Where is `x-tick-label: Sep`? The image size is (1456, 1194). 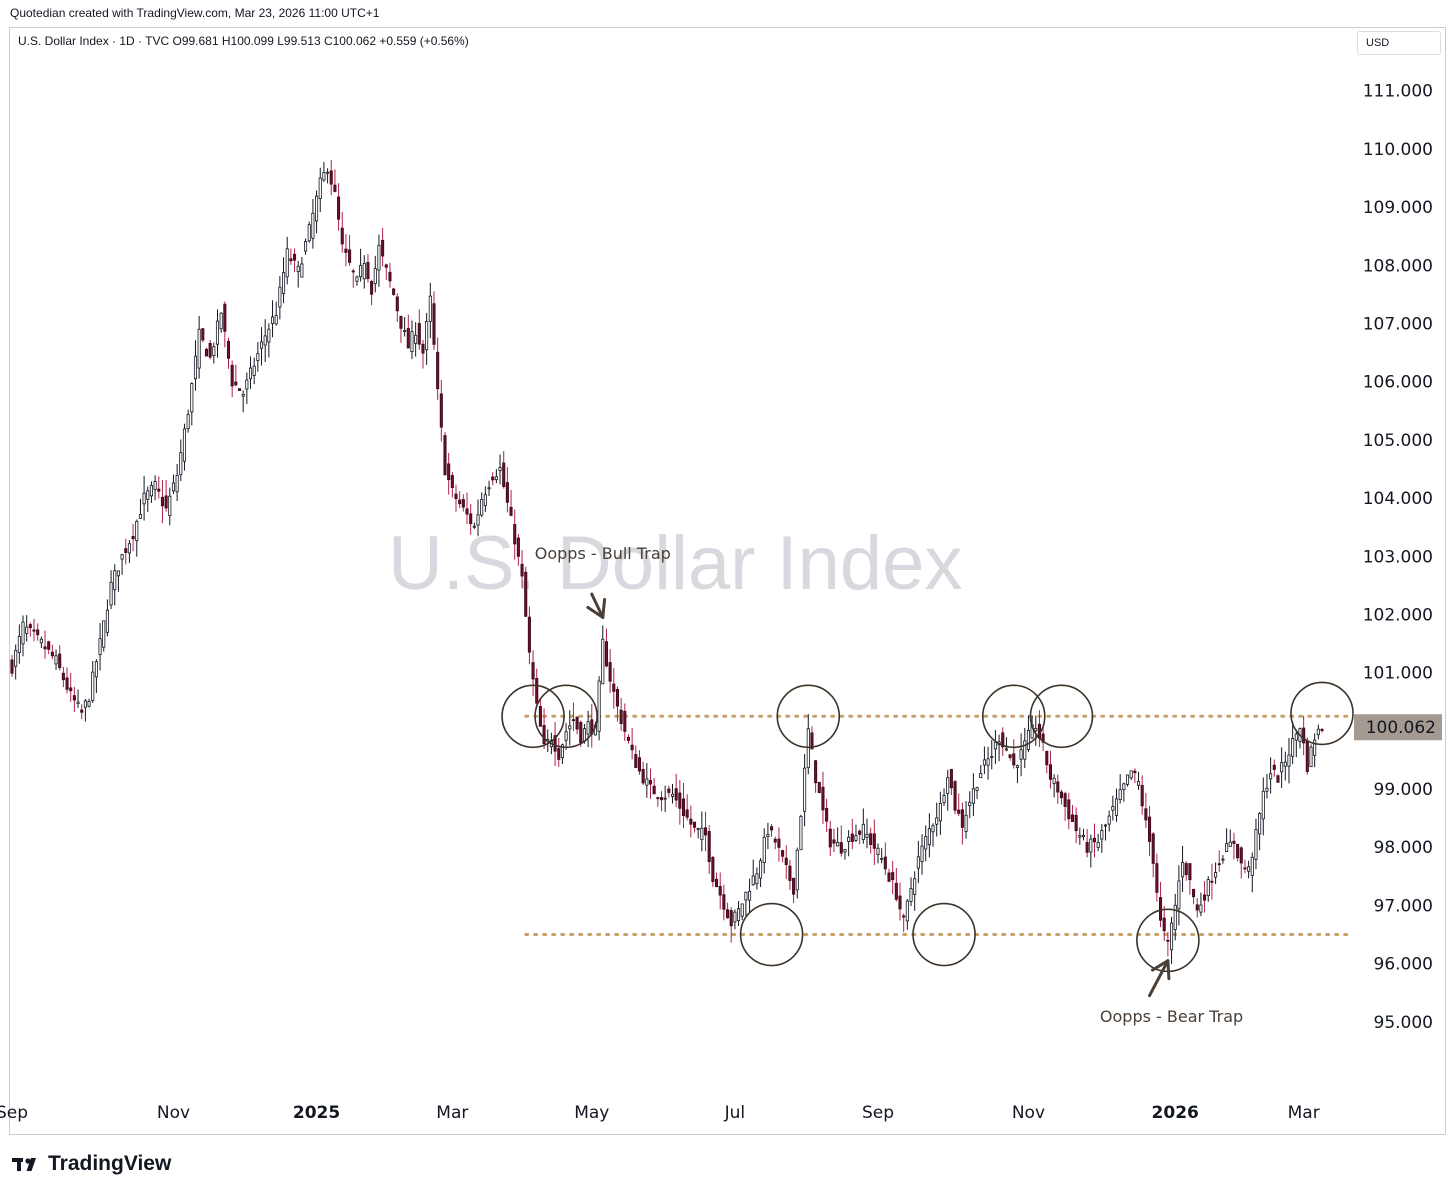 x-tick-label: Sep is located at coordinates (14, 1113).